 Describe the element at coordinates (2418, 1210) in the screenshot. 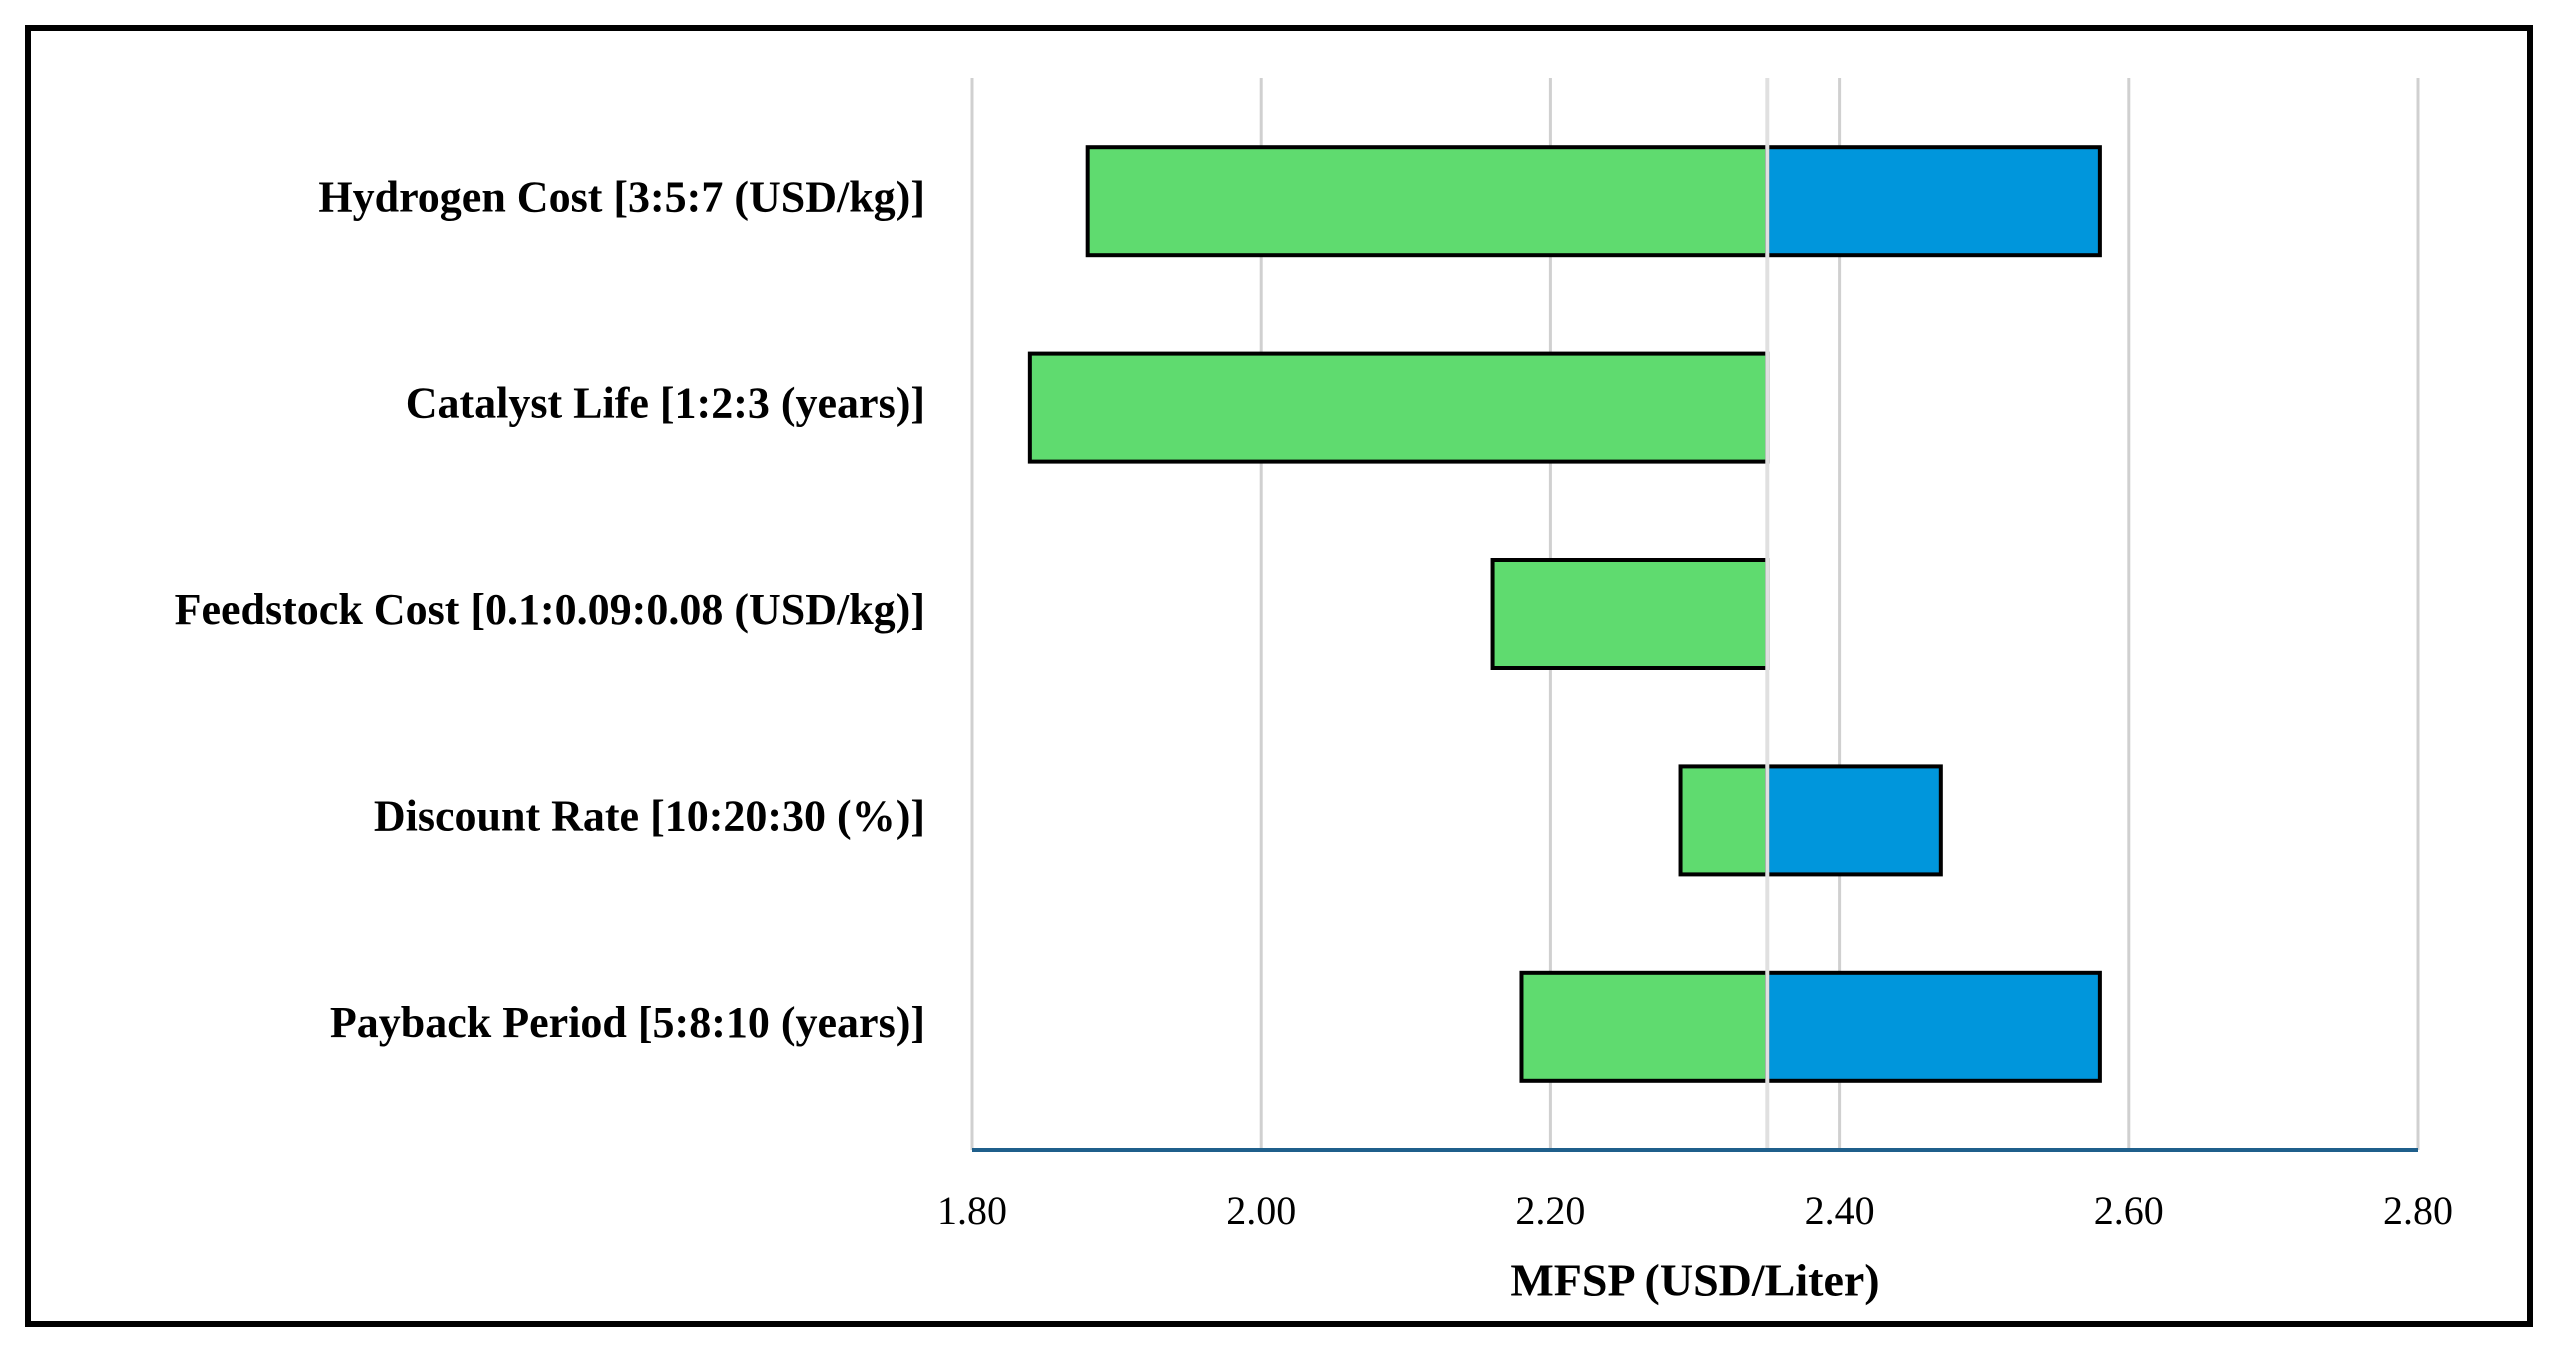

I see `x-tick-label: 2.80` at that location.